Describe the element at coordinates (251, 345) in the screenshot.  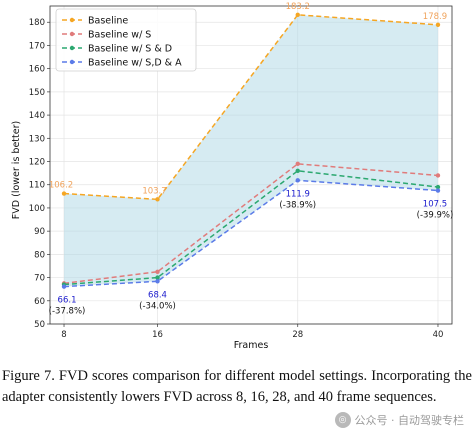
I see `x-axis-label: Frames` at that location.